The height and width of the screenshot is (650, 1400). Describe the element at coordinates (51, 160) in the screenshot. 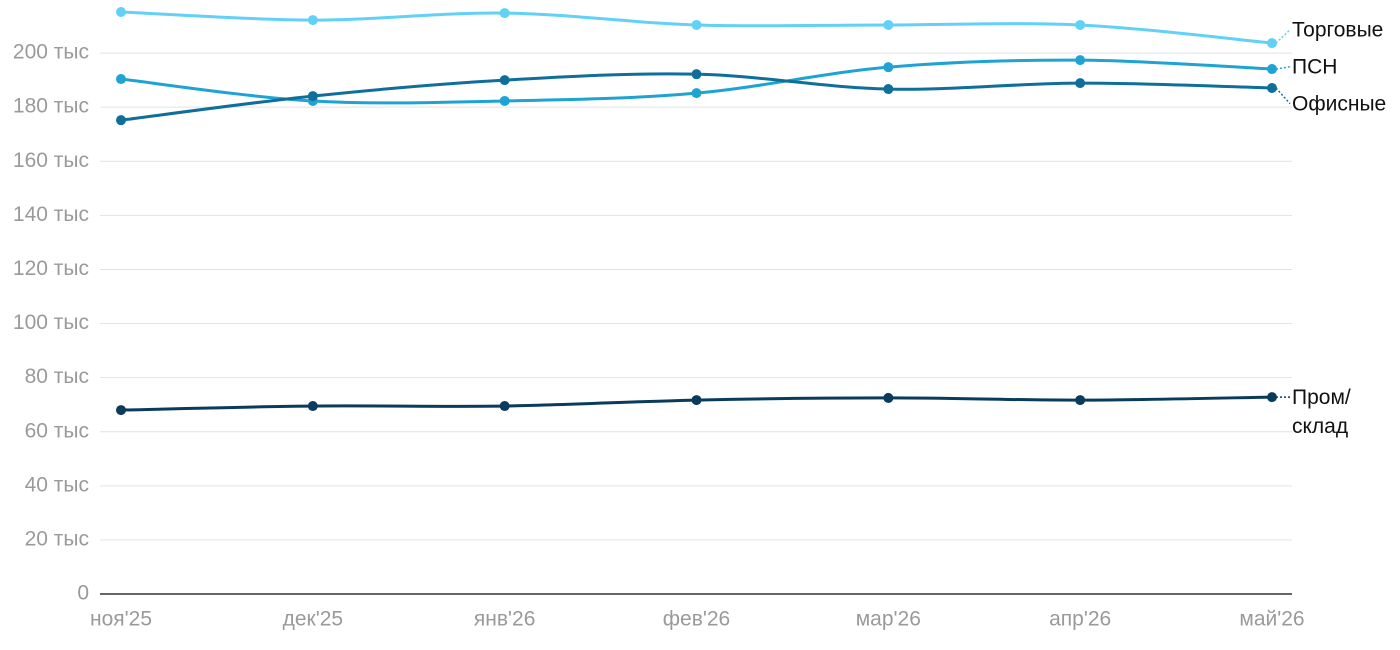

I see `y-tick-label: 160 тыс` at that location.